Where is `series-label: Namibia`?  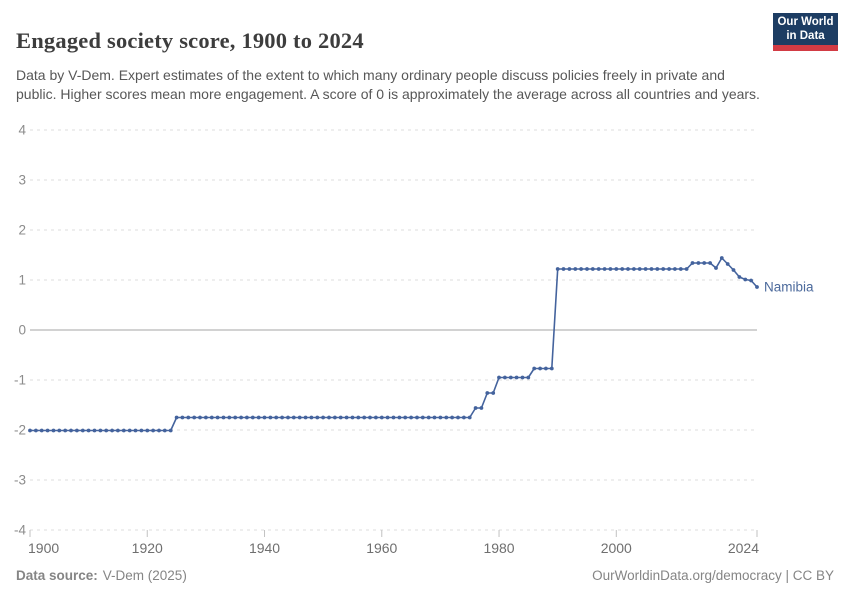 series-label: Namibia is located at coordinates (789, 287).